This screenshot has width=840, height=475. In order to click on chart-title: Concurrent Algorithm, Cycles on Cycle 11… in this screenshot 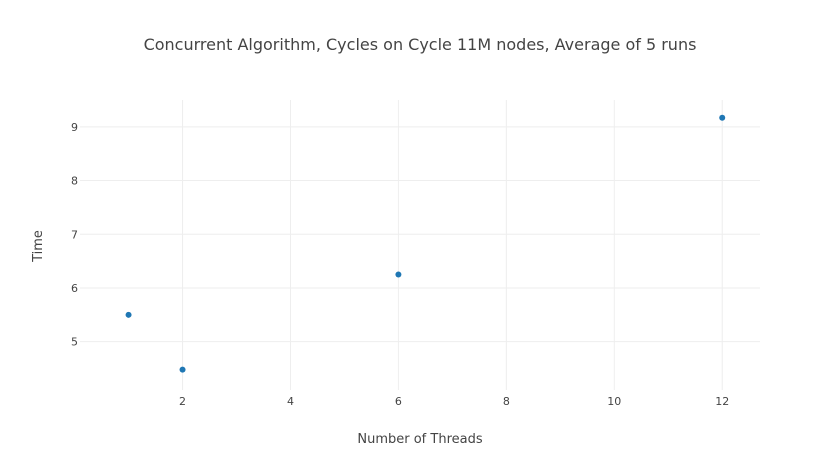, I will do `click(420, 44)`.